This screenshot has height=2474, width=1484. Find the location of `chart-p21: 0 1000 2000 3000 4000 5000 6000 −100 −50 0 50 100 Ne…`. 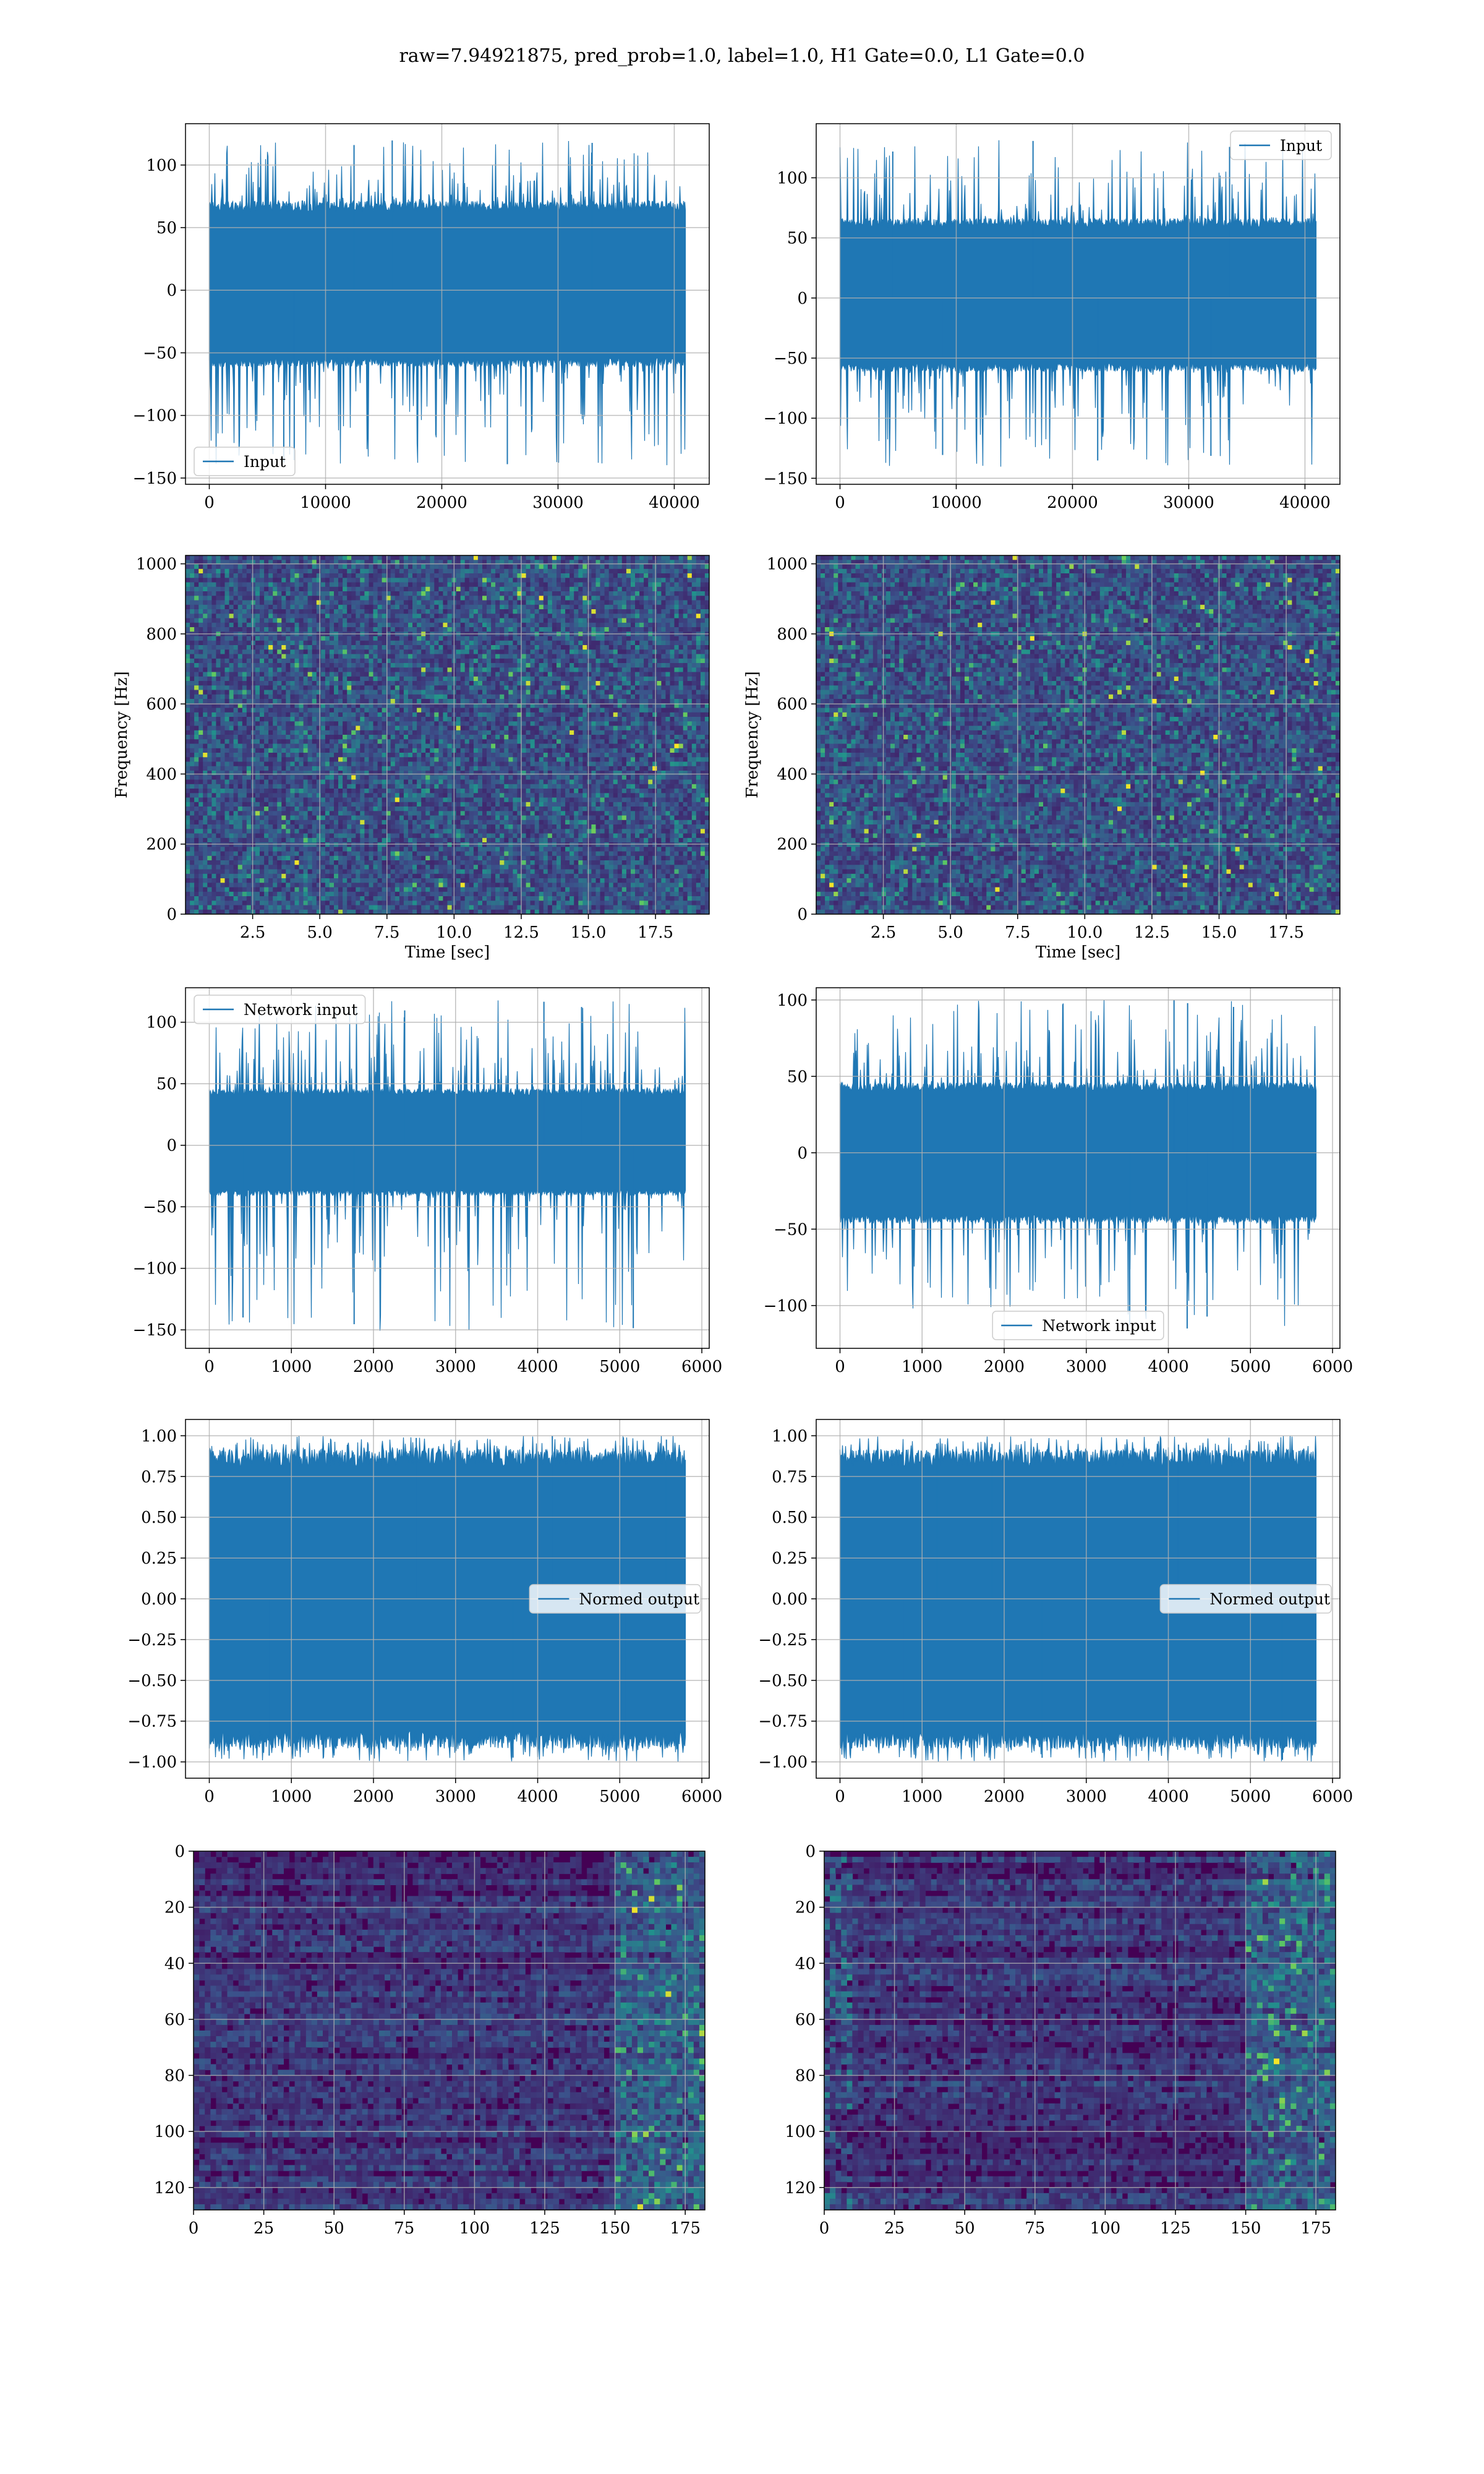

chart-p21: 0 1000 2000 3000 4000 5000 6000 −100 −50 0 50 100 Ne… is located at coordinates (1058, 1181).